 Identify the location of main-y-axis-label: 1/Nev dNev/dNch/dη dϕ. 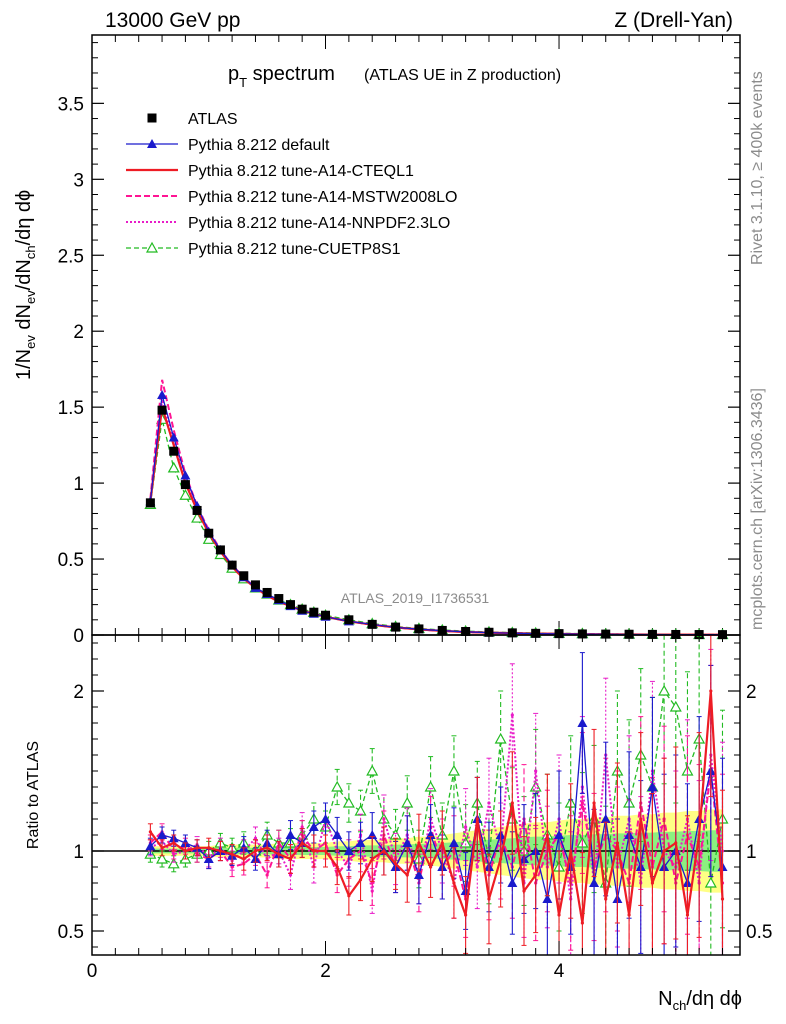
(25, 285).